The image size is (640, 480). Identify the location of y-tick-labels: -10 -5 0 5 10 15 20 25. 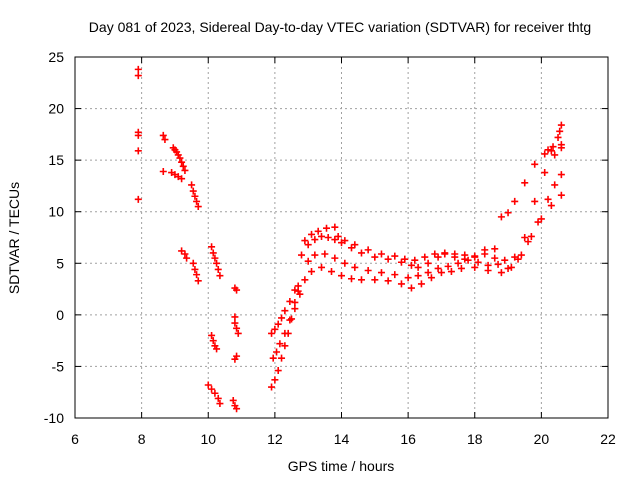
(54, 237).